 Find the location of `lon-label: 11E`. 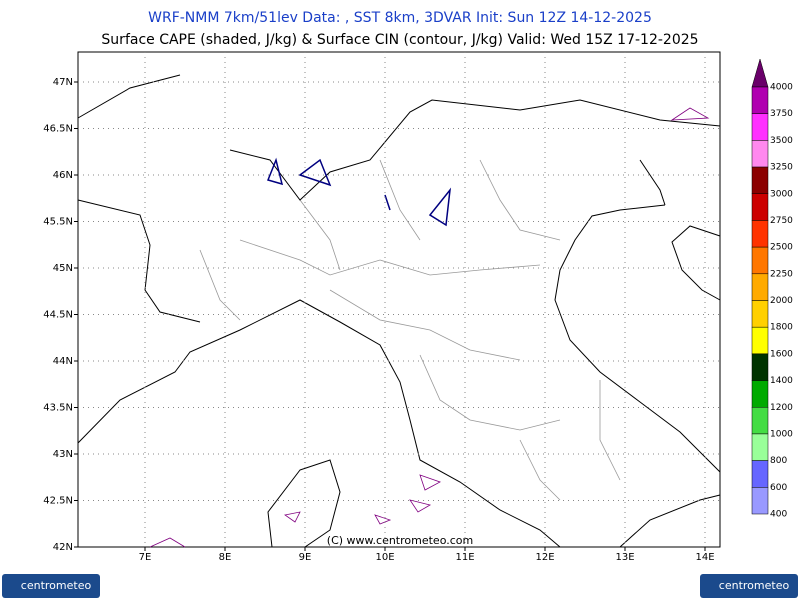

lon-label: 11E is located at coordinates (464, 557).